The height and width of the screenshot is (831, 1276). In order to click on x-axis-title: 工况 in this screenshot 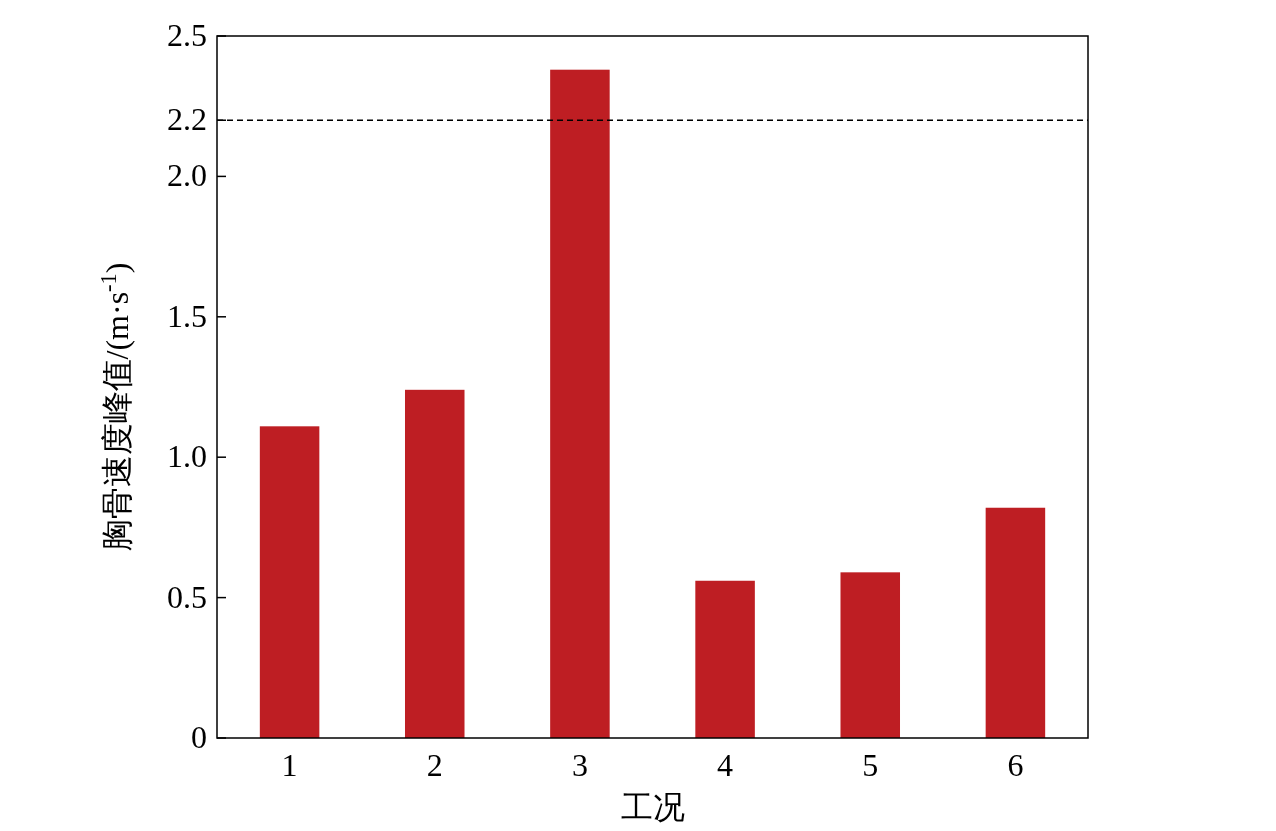, I will do `click(652, 807)`.